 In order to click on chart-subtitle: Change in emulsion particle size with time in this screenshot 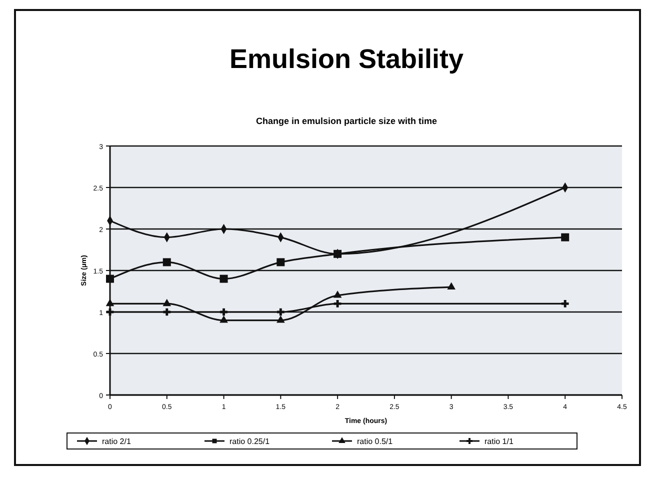, I will do `click(347, 121)`.